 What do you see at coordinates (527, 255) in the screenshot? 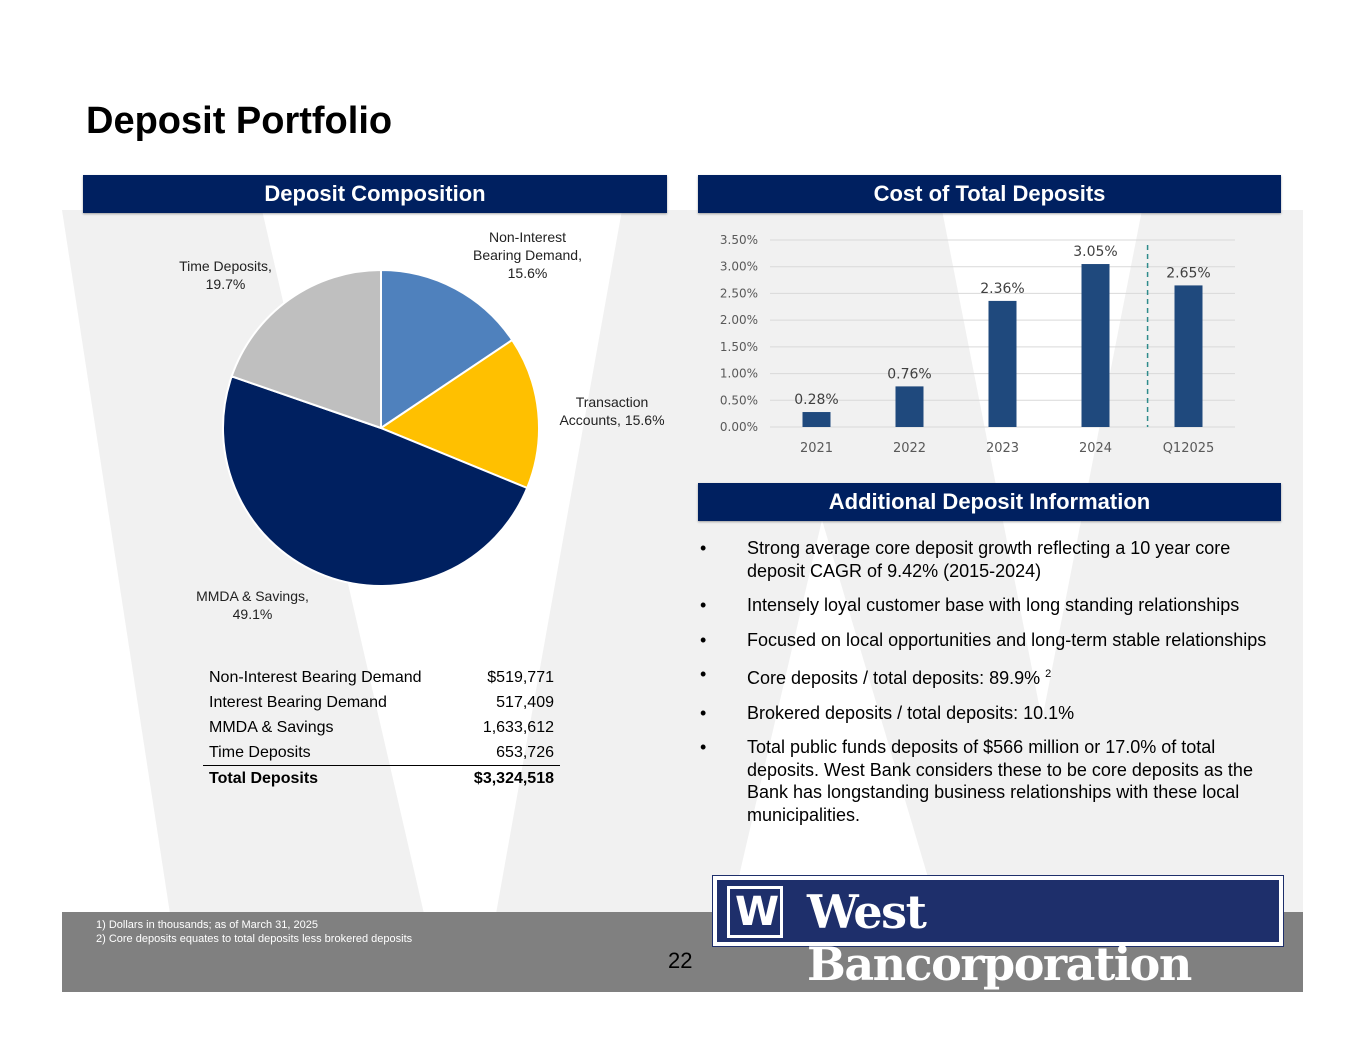
I see `pie-label-nib: Non-Interest Bearing Demand, 15.6%` at bounding box center [527, 255].